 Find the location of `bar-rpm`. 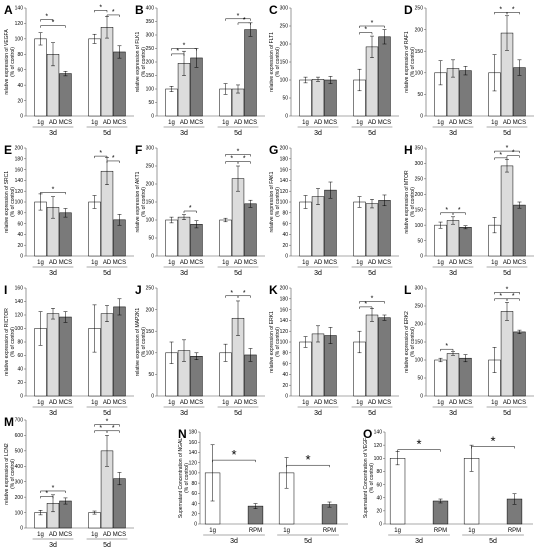

bar-rpm is located at coordinates (440, 512).